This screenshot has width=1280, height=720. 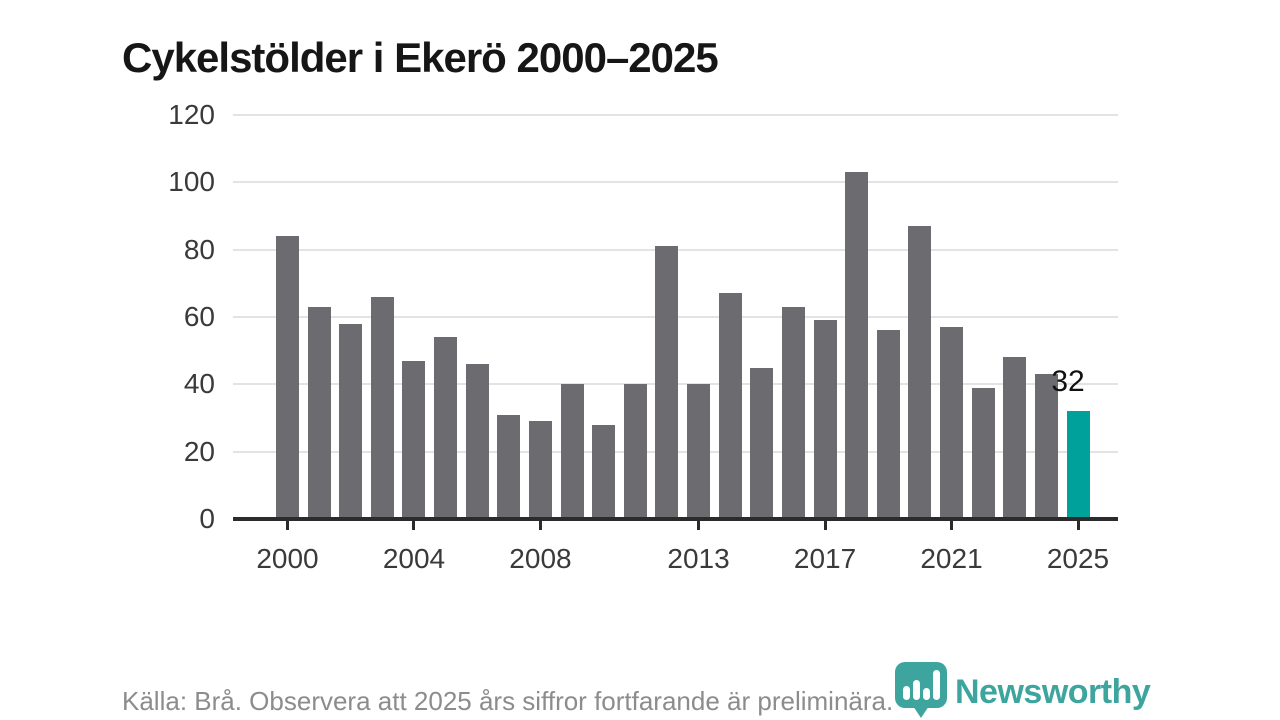 I want to click on x-tick-label: 2000, so click(x=287, y=558).